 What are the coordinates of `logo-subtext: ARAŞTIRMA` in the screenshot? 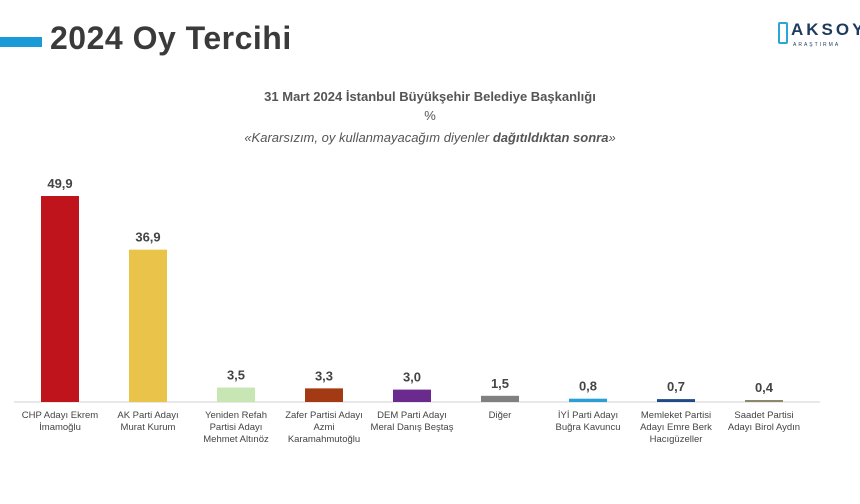 It's located at (817, 45).